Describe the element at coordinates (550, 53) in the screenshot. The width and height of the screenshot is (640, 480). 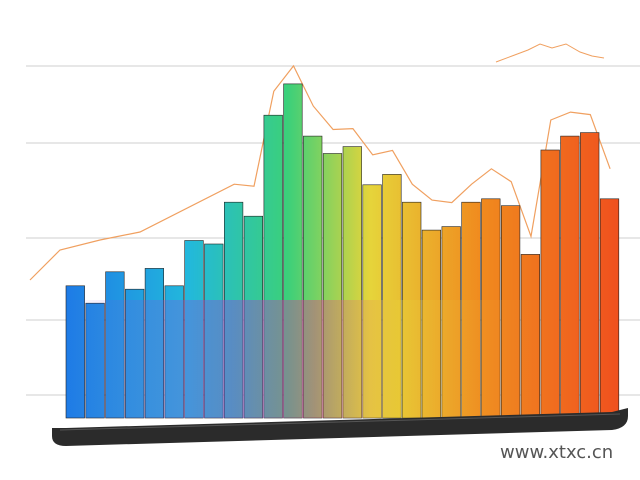
I see `trend-sparkline` at that location.